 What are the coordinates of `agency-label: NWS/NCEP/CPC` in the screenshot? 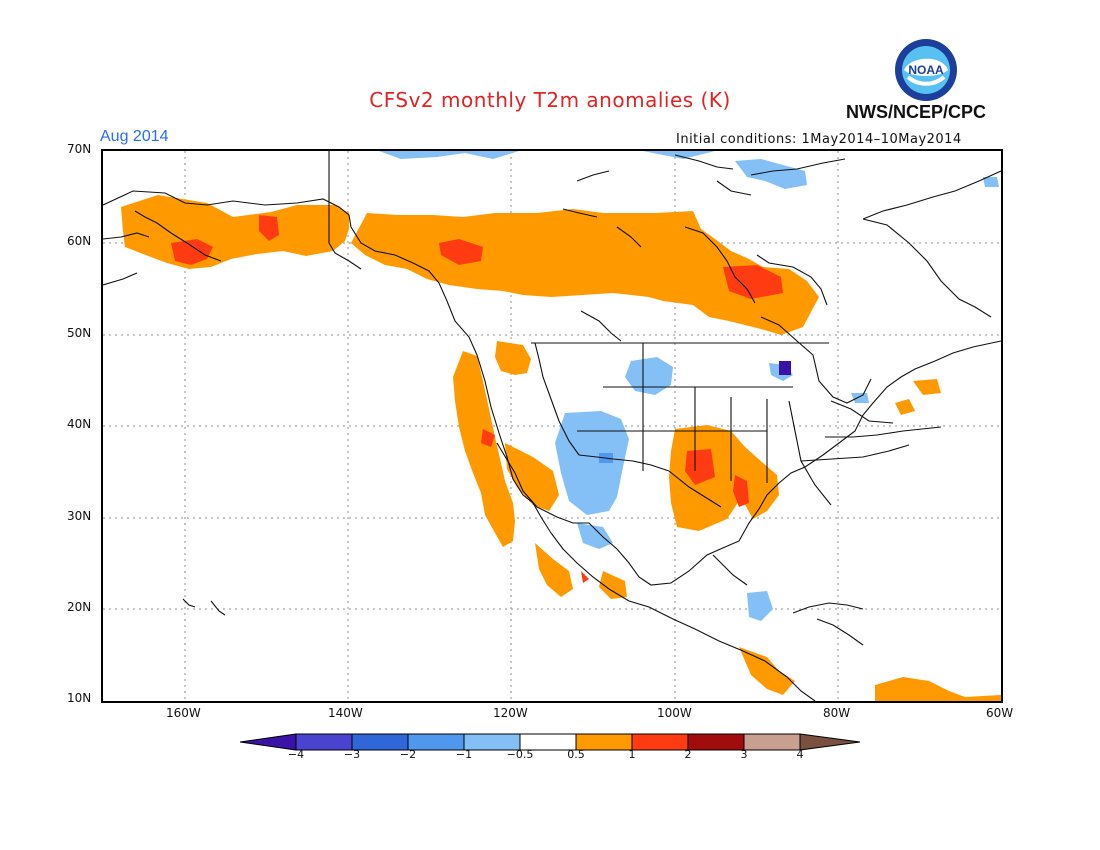 It's located at (916, 112).